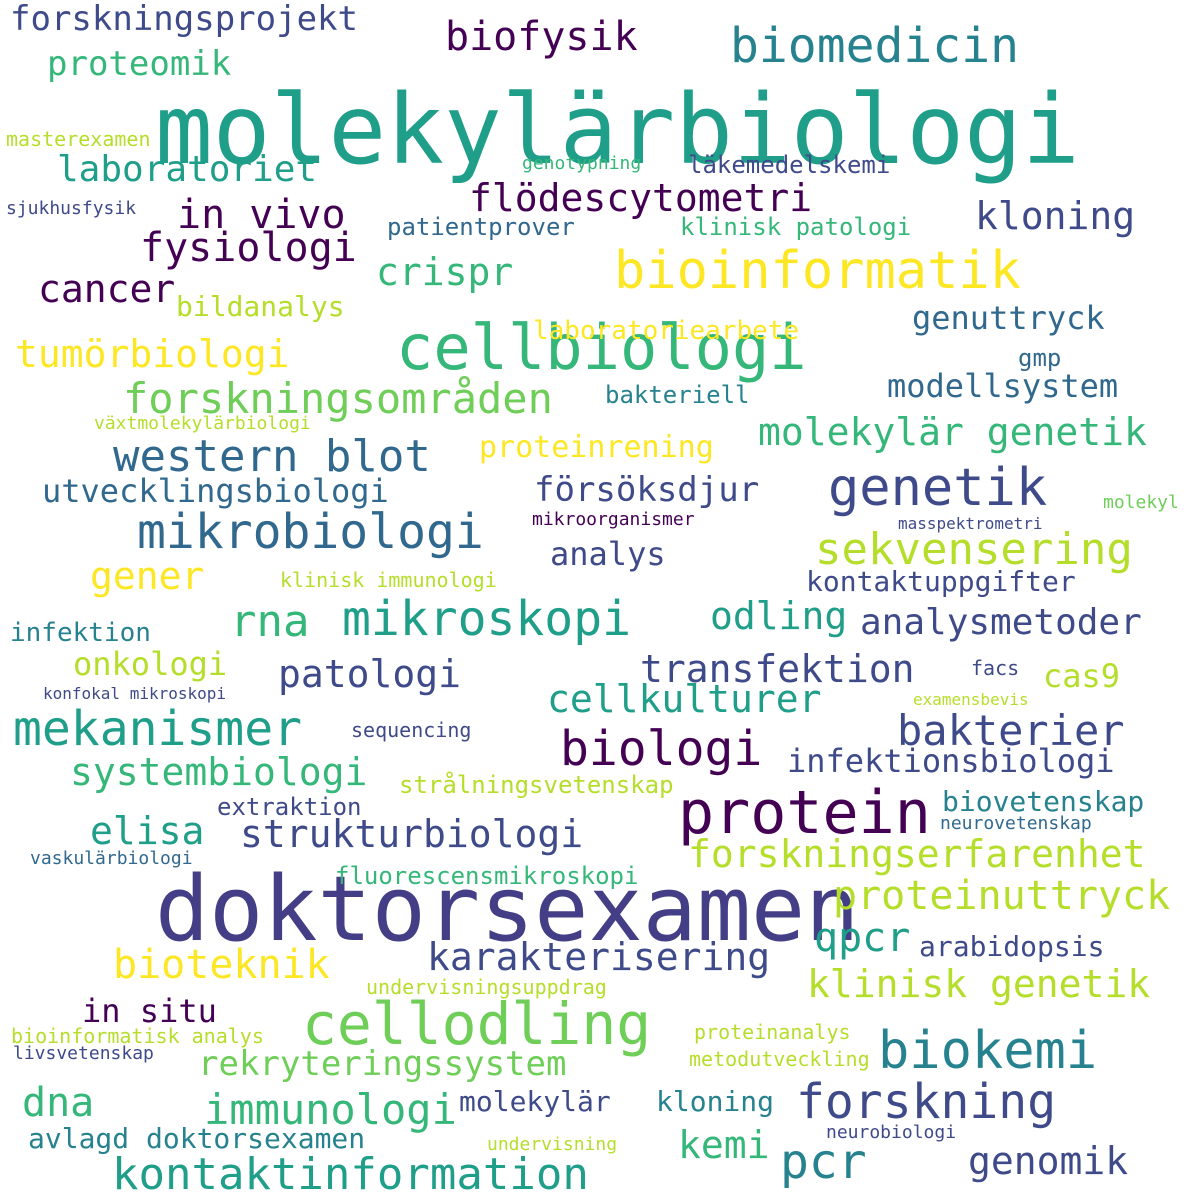 This screenshot has height=1200, width=1200. Describe the element at coordinates (677, 395) in the screenshot. I see `cloud-word: bakteriell` at that location.